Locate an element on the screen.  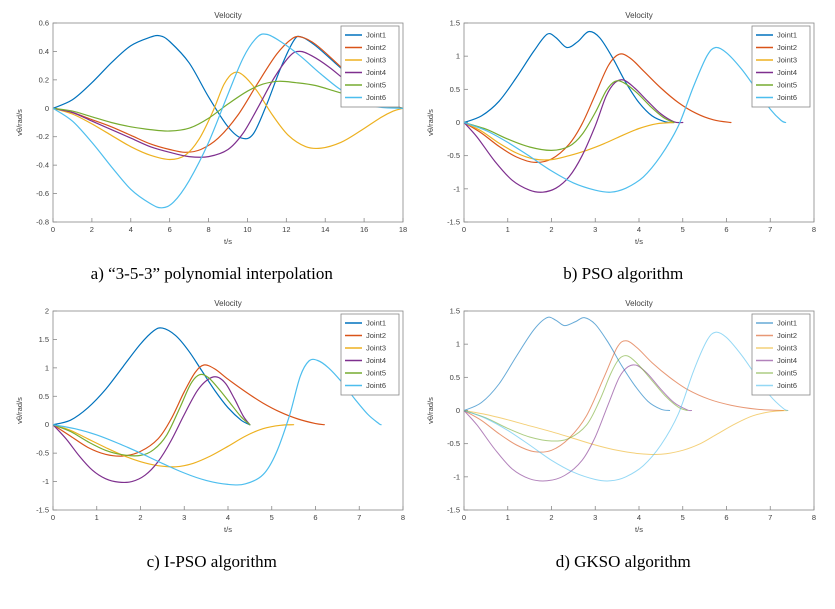
caption-d: d) GKSO algorithm is located at coordinates (623, 561).